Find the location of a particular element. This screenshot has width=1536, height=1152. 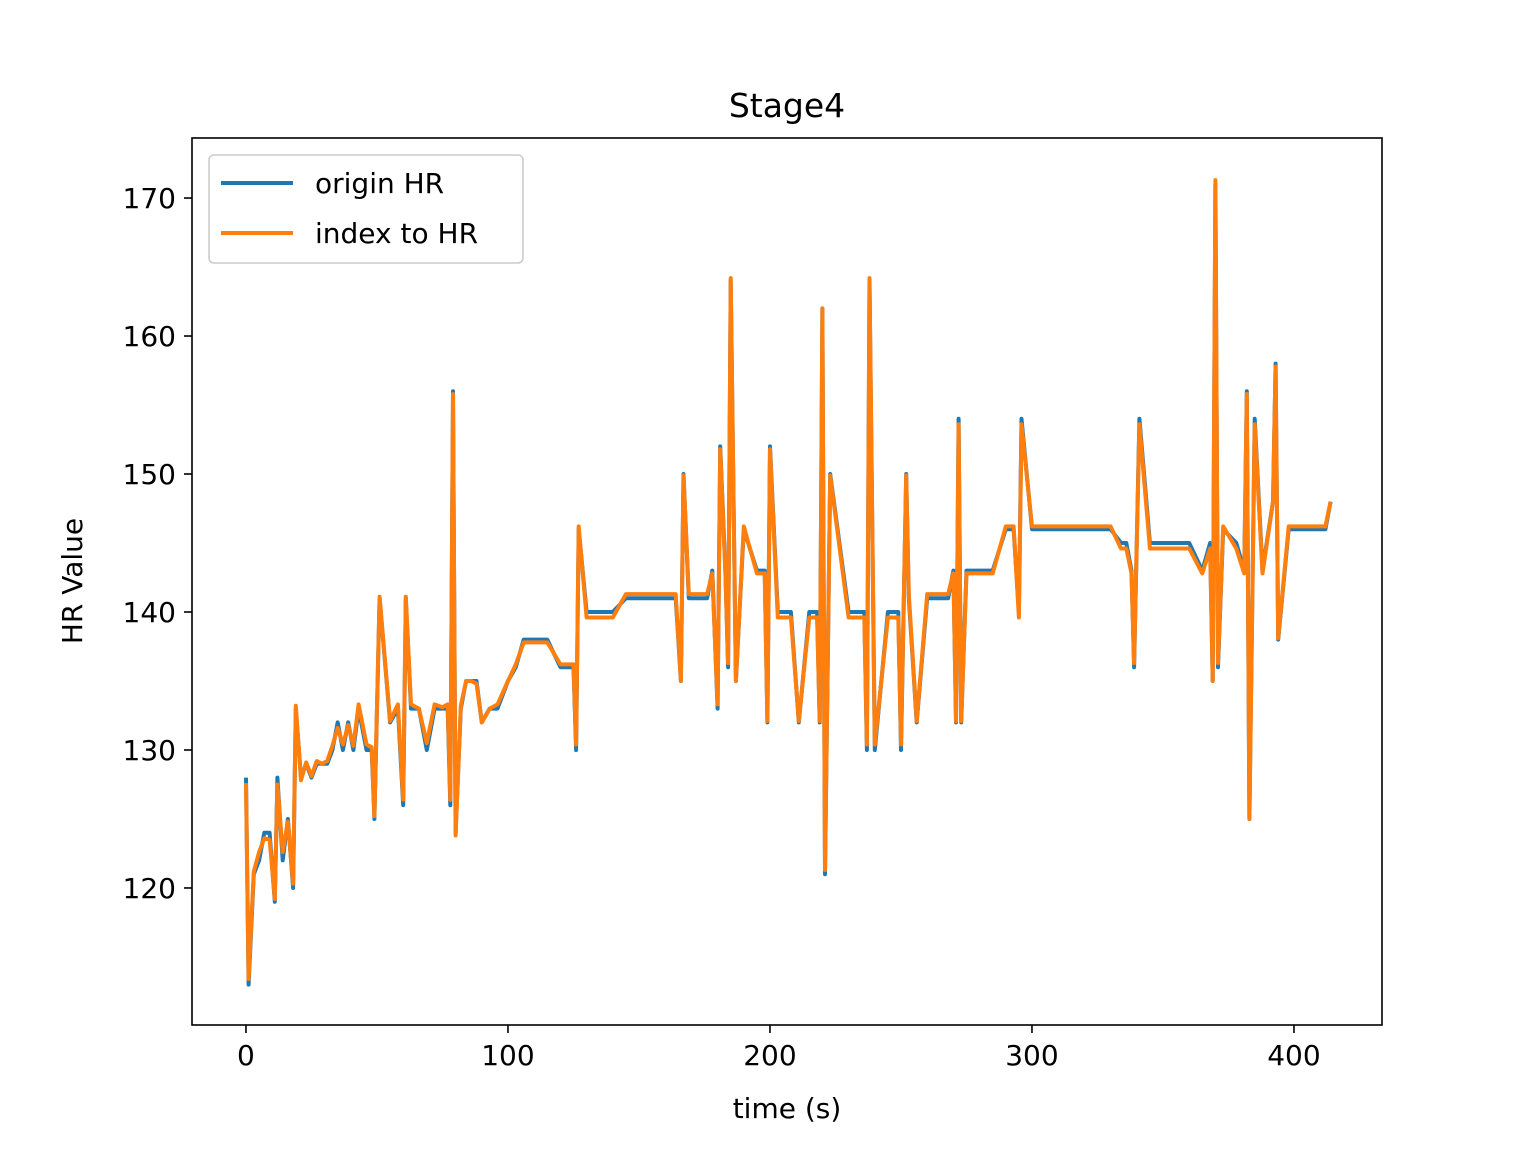

y-tick-label: 140 is located at coordinates (149, 612).